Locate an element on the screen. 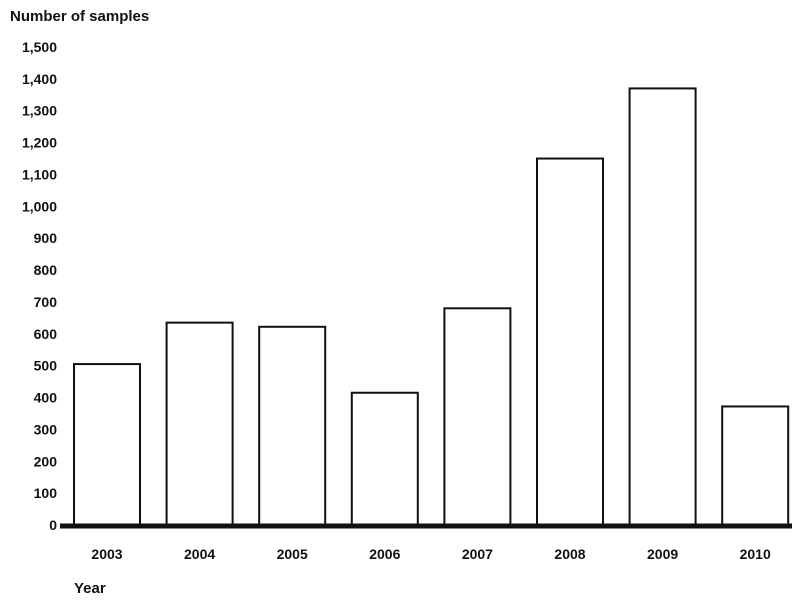 This screenshot has height=600, width=792. y-axis-title: Number of samples is located at coordinates (80, 16).